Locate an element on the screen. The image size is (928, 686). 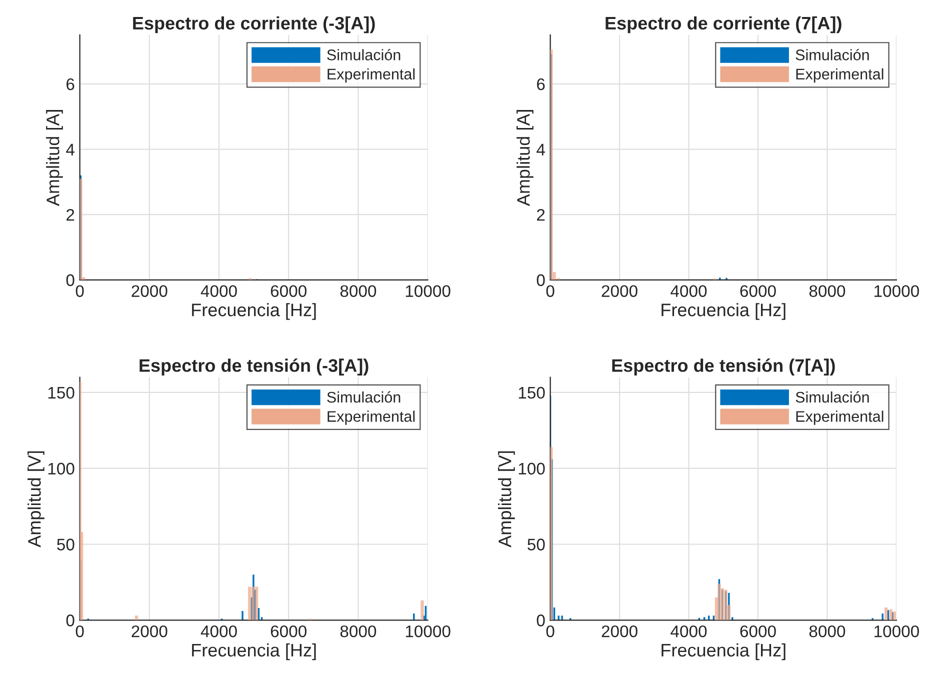
chart-title: Espectro de corriente (7[A]) is located at coordinates (724, 25).